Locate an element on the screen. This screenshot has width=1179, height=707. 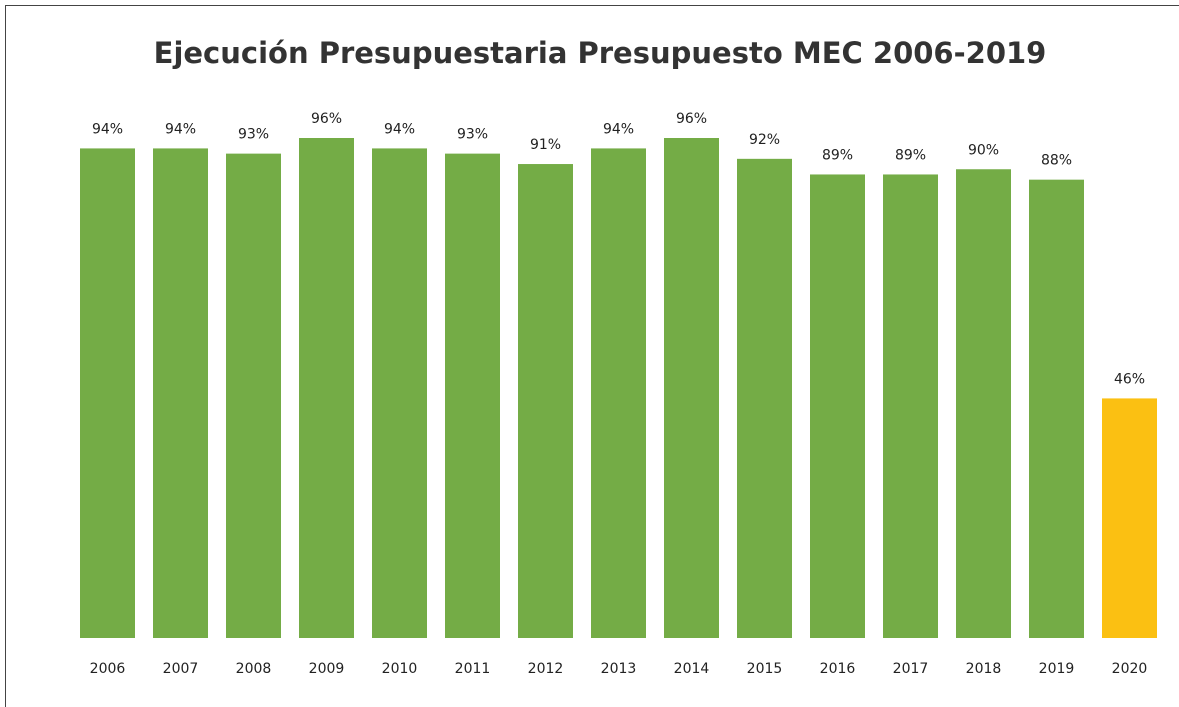
x-tick-label: 2017 is located at coordinates (911, 669).